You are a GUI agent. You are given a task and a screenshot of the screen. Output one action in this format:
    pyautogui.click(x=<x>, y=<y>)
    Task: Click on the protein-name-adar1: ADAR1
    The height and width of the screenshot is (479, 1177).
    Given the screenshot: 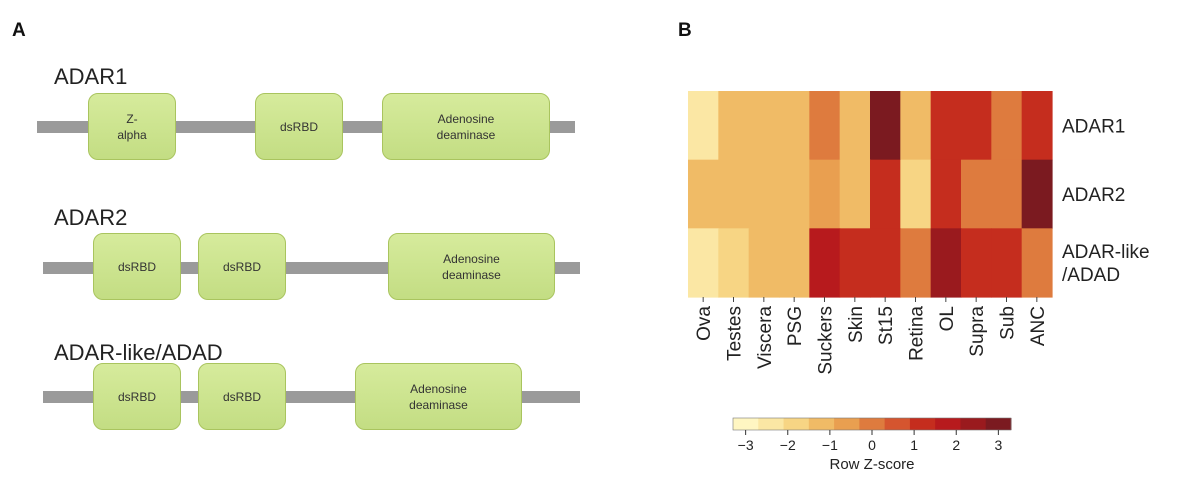 What is the action you would take?
    pyautogui.click(x=91, y=76)
    